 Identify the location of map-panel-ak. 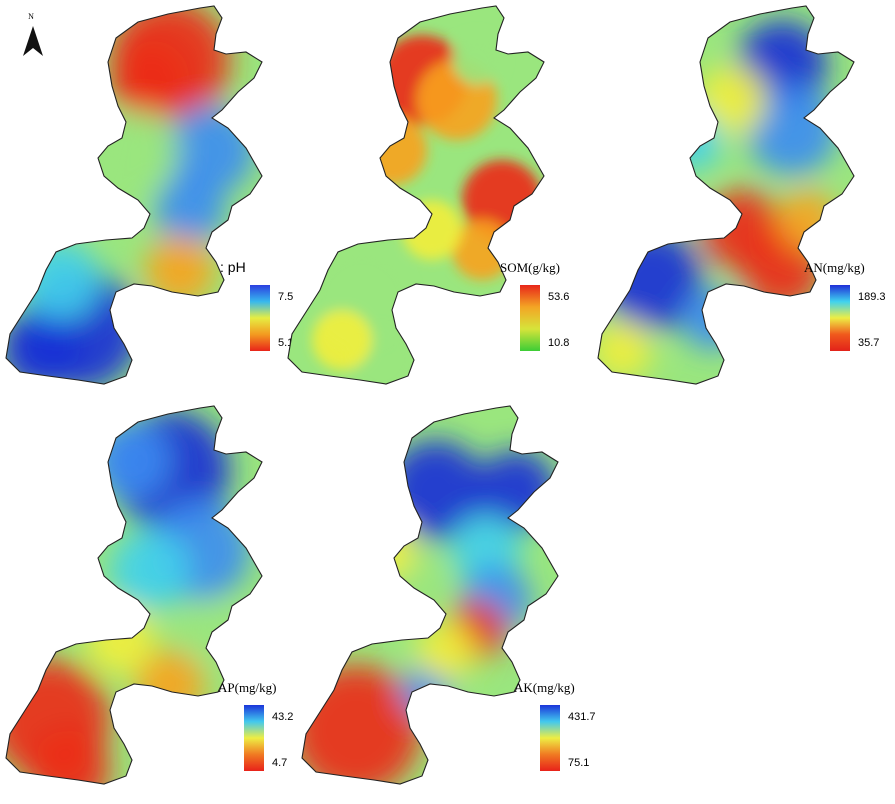
(430, 595).